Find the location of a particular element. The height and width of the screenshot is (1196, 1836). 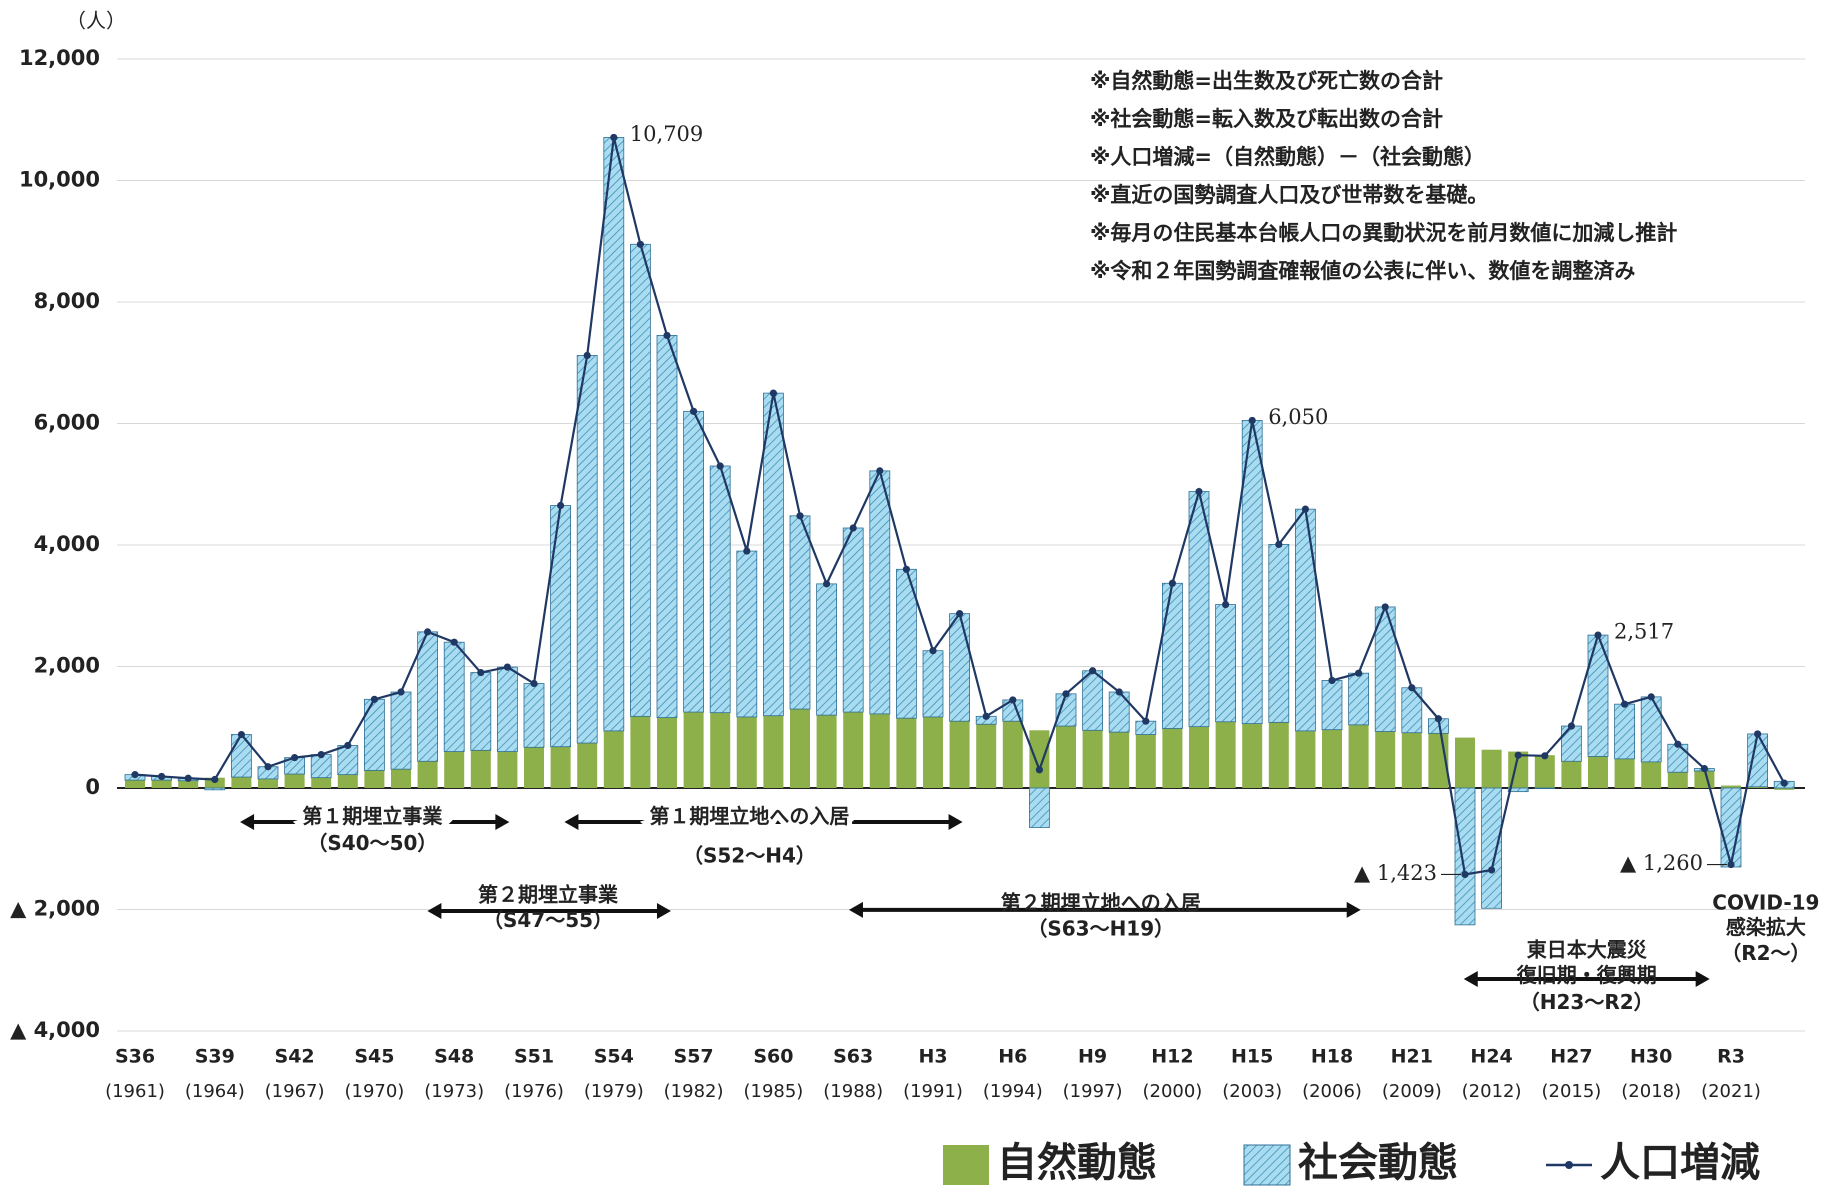

x-tick-label: S60 is located at coordinates (773, 1057).